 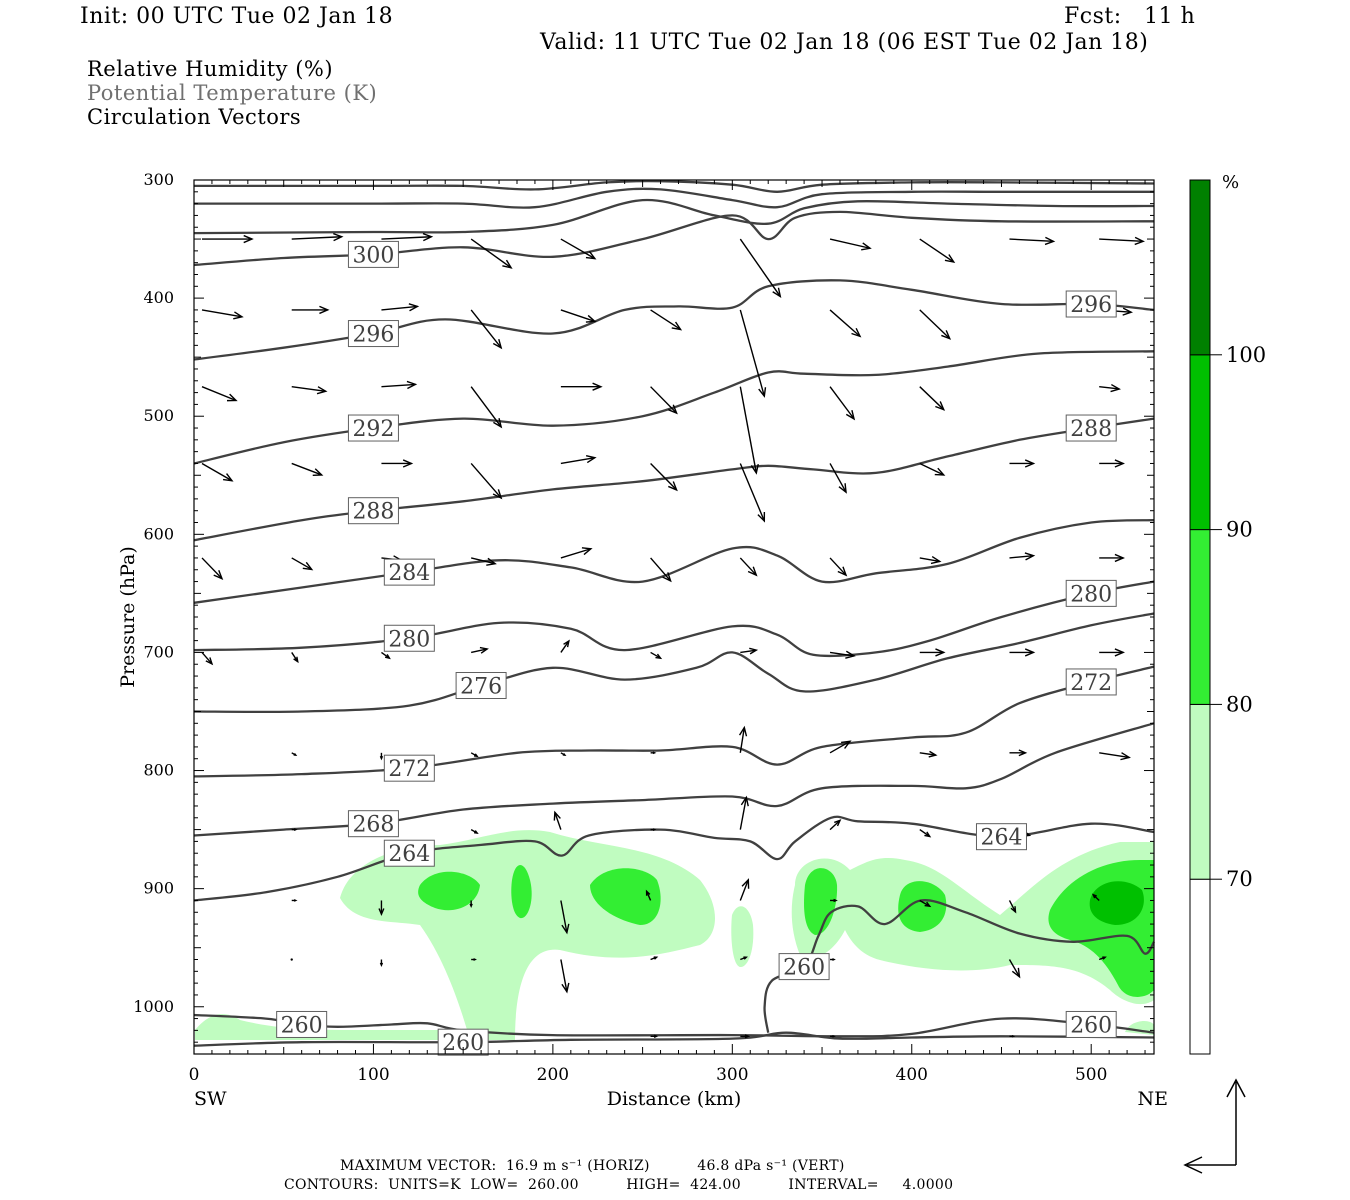 What do you see at coordinates (373, 429) in the screenshot?
I see `theta-label-text: 292` at bounding box center [373, 429].